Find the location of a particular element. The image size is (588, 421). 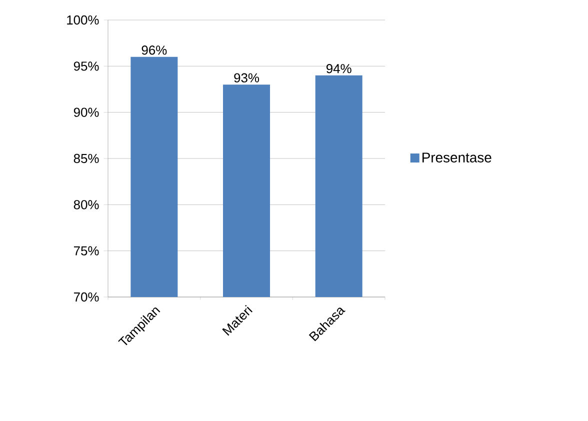

text: 93% is located at coordinates (247, 77).